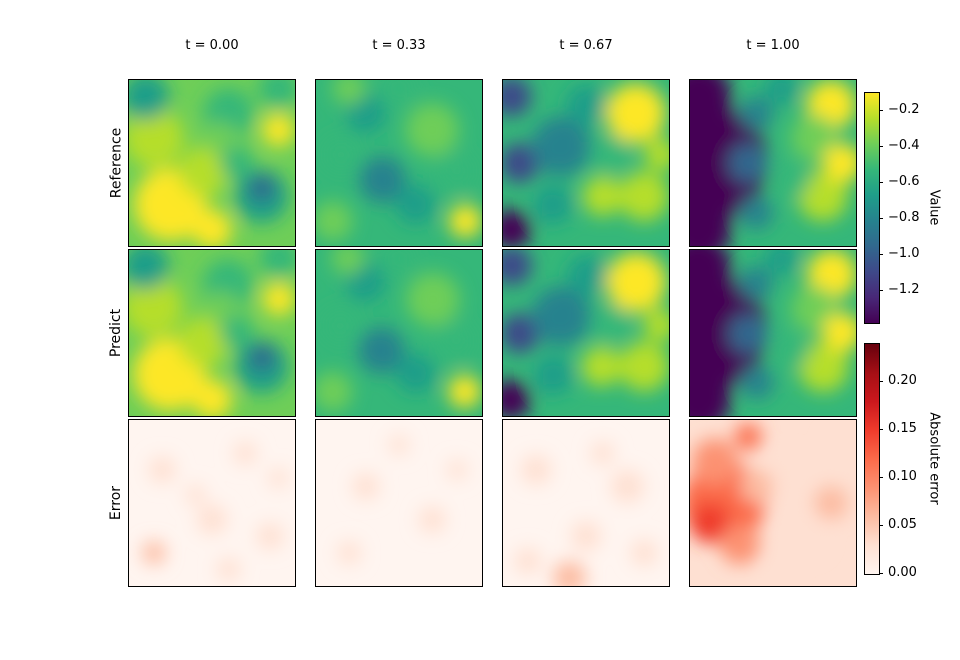 This screenshot has height=660, width=960. What do you see at coordinates (902, 429) in the screenshot?
I see `error-colorbar-tick-label: 0.15` at bounding box center [902, 429].